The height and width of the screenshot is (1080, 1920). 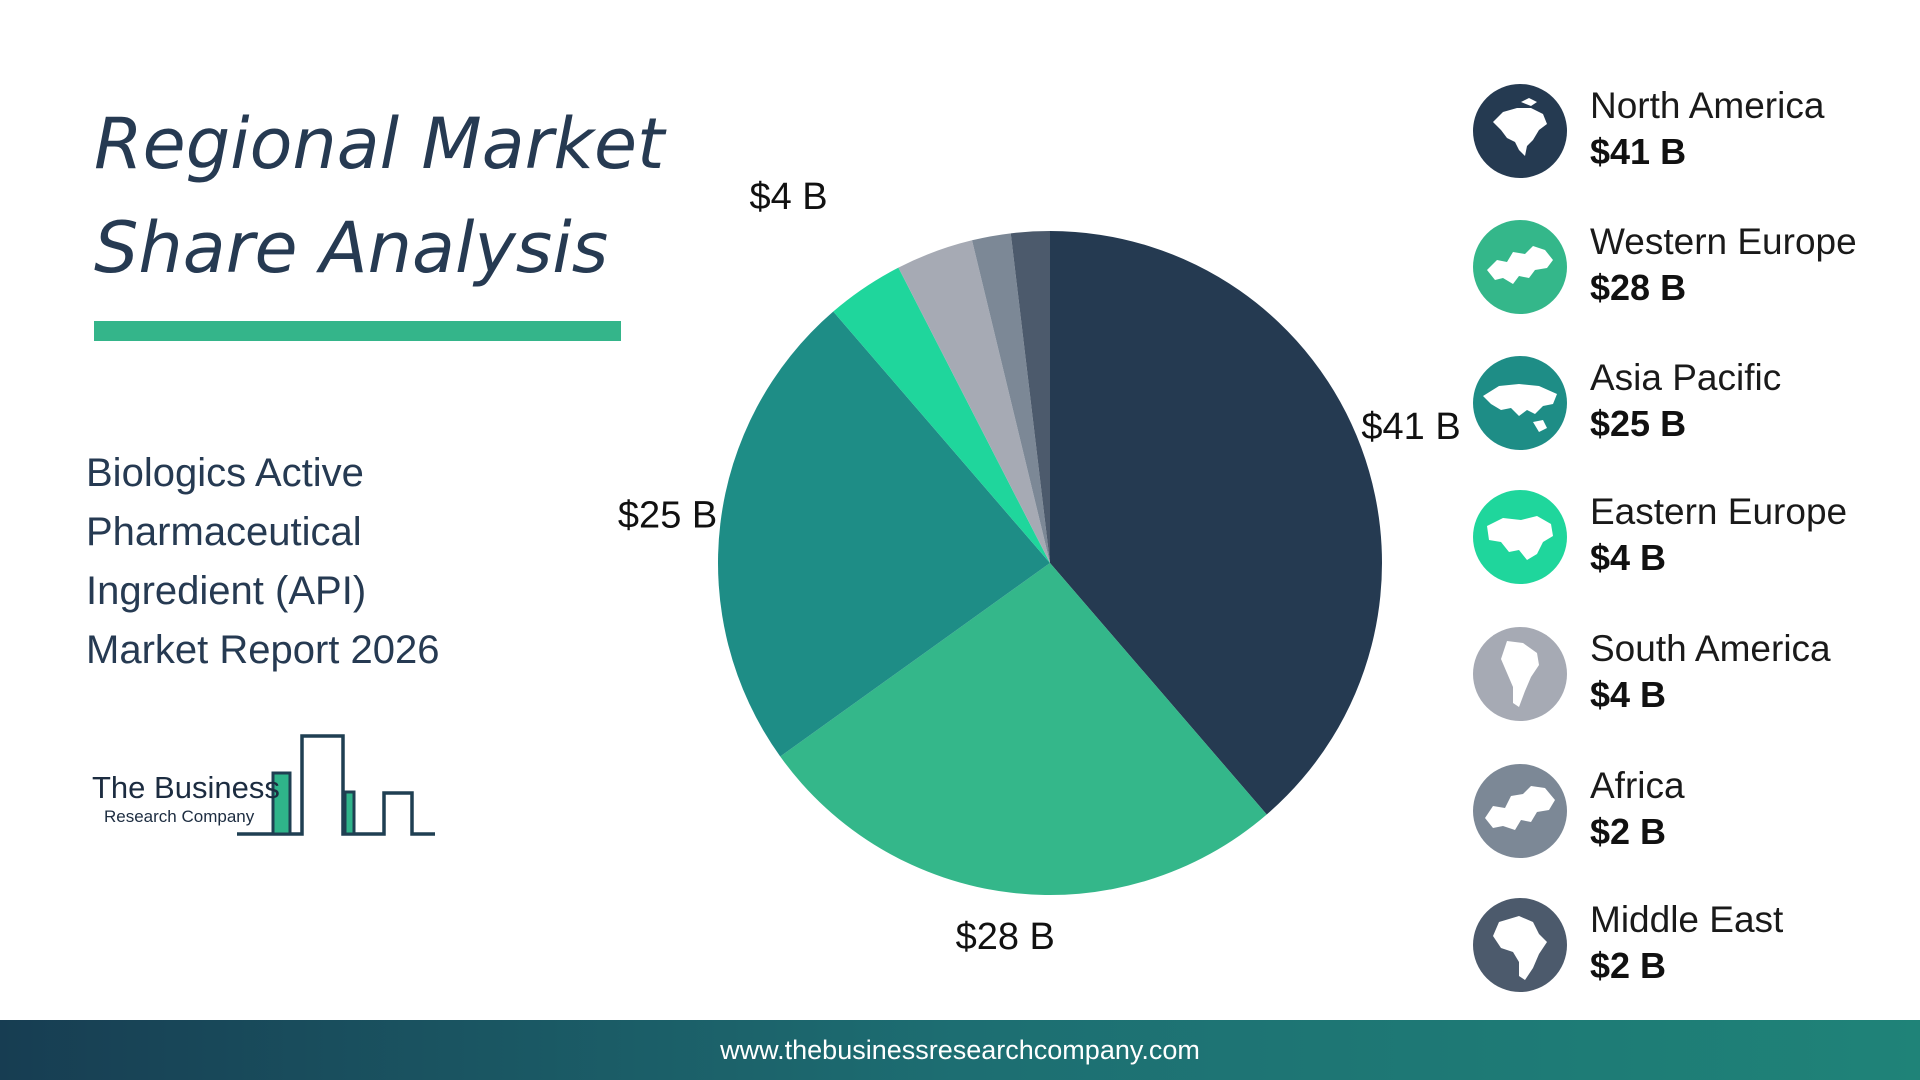 What do you see at coordinates (1520, 267) in the screenshot?
I see `europe-icon` at bounding box center [1520, 267].